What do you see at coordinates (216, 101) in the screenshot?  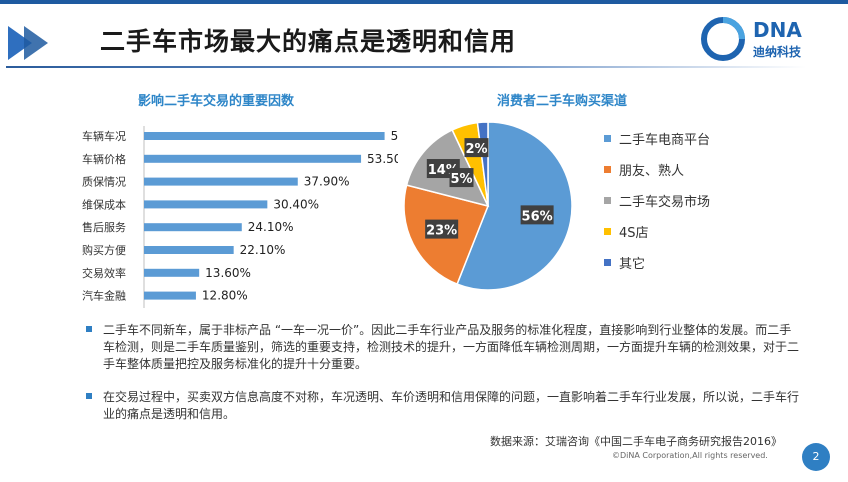 I see `bar-chart-title: 影响二手车交易的重要因数` at bounding box center [216, 101].